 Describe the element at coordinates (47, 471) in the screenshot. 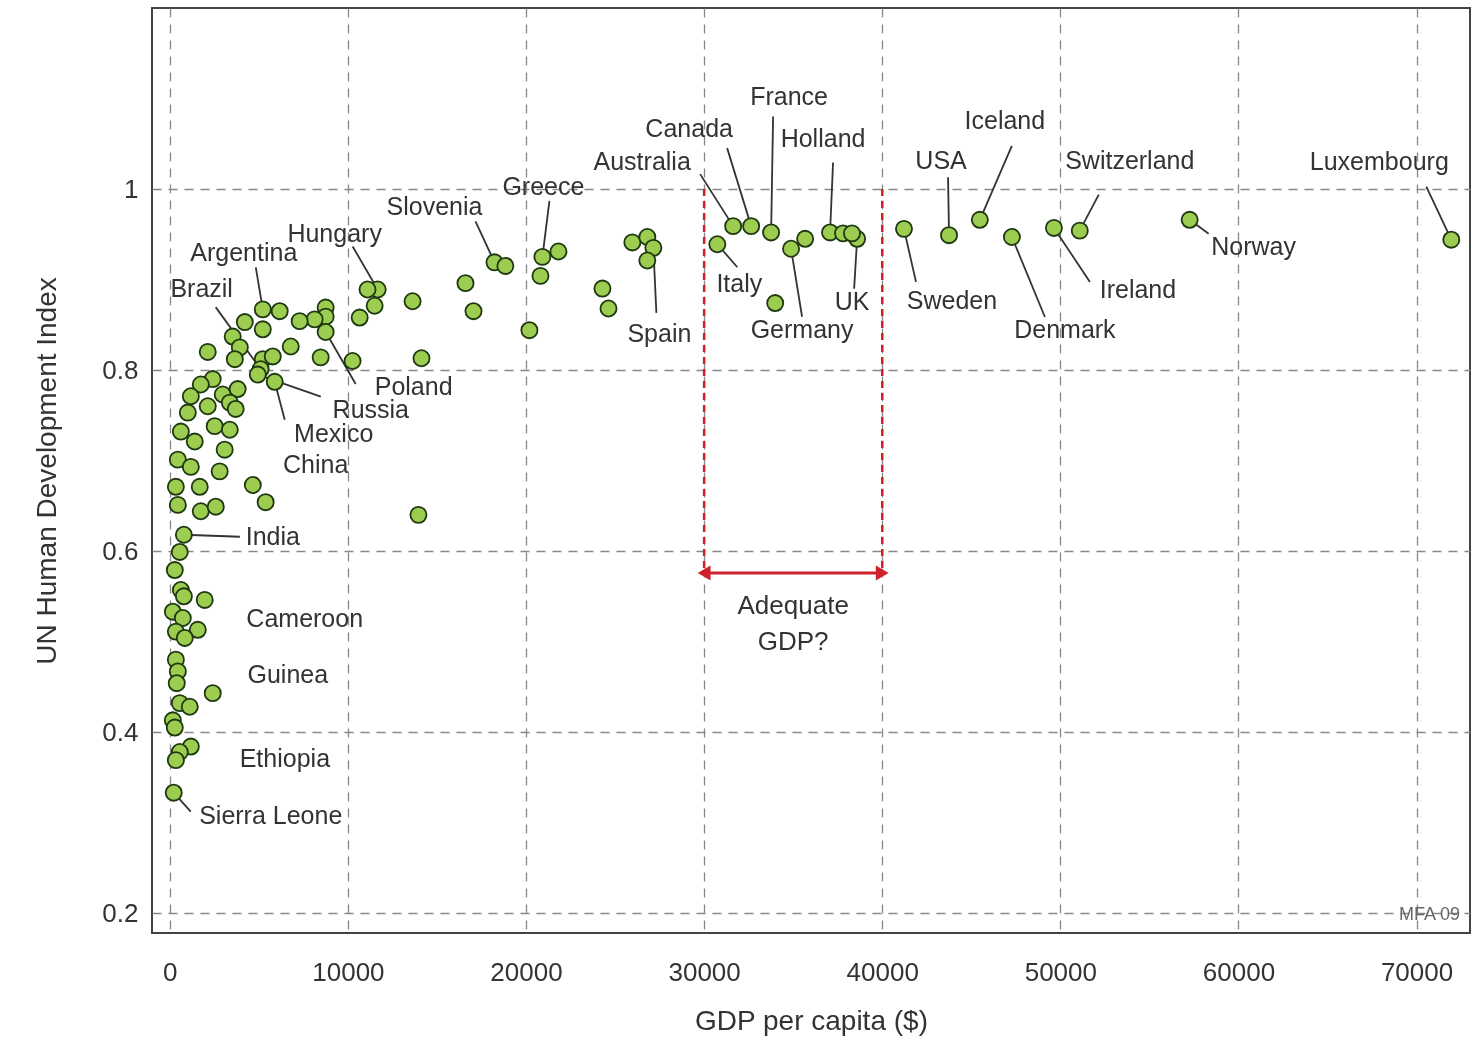

I see `y-axis-title: UN Human Development Index` at that location.